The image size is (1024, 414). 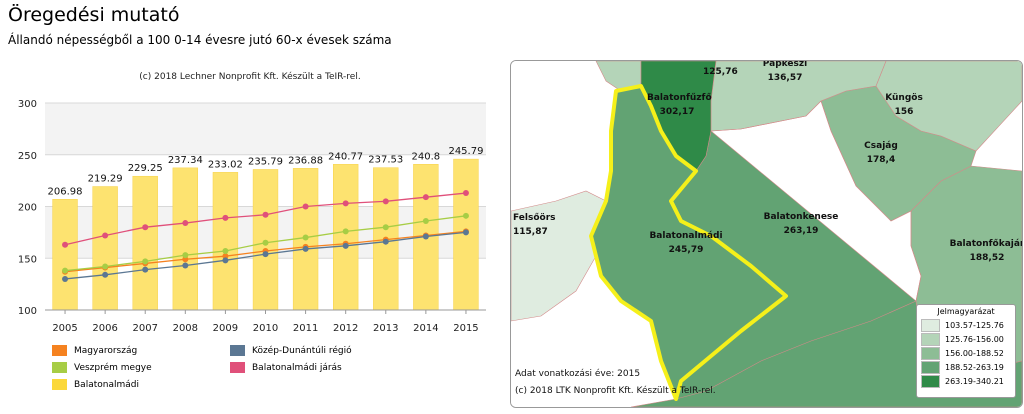 What do you see at coordinates (297, 367) in the screenshot?
I see `legend-label: Balatonalmádi járás` at bounding box center [297, 367].